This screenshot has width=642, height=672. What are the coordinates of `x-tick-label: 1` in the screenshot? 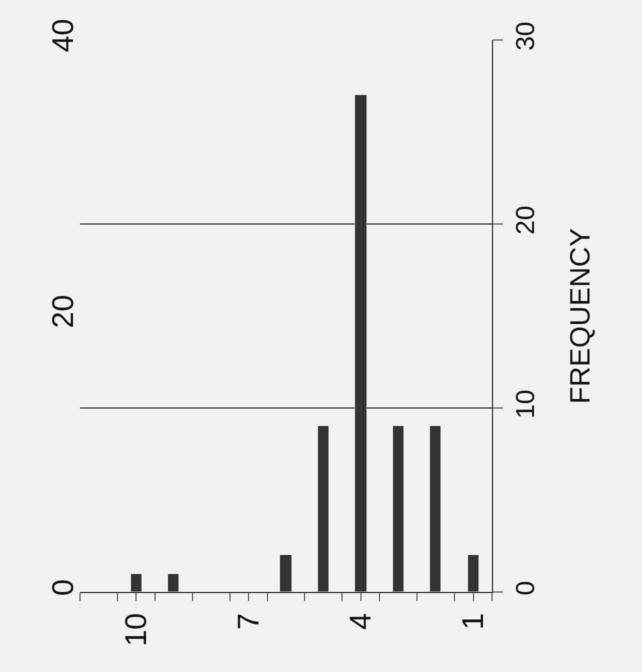 It's located at (473, 621).